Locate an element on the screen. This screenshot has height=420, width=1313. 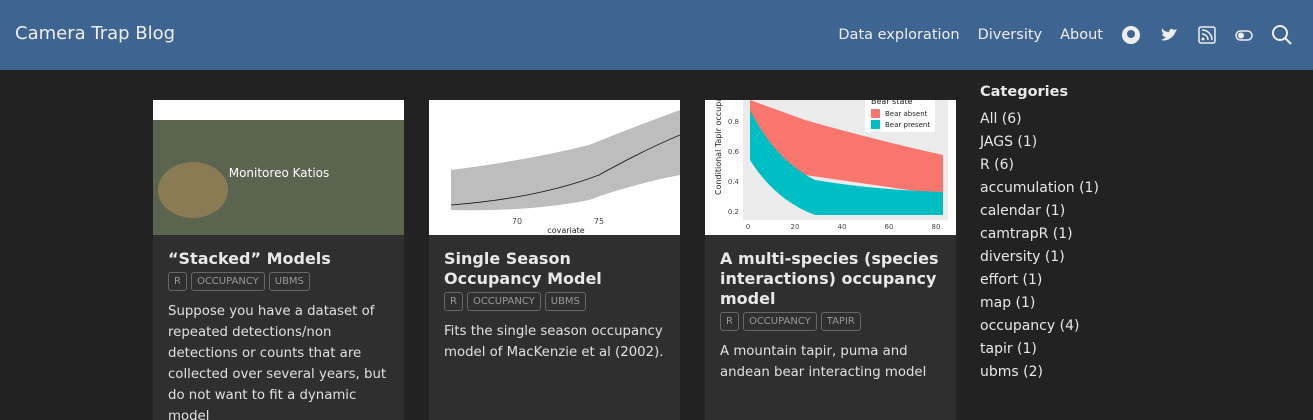
thumb-x-tick: 40 is located at coordinates (842, 227).